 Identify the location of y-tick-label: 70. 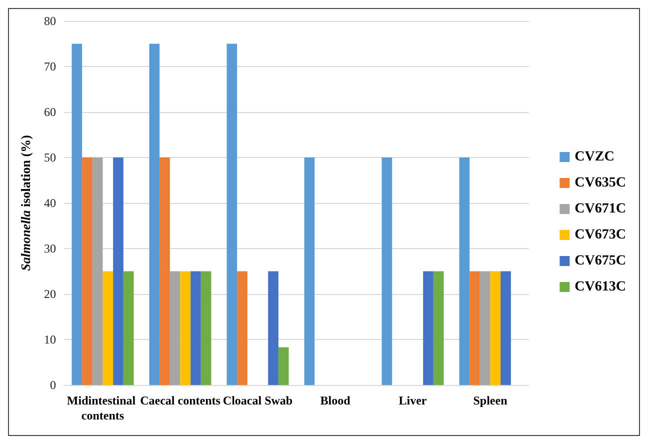
(50, 67).